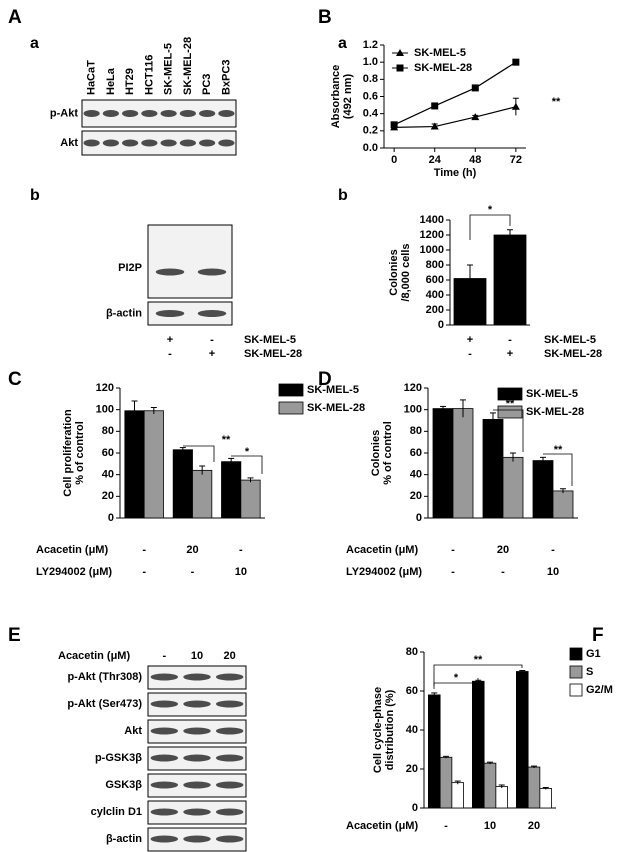  Describe the element at coordinates (432, 235) in the screenshot. I see `y-tick-label: 1200` at that location.